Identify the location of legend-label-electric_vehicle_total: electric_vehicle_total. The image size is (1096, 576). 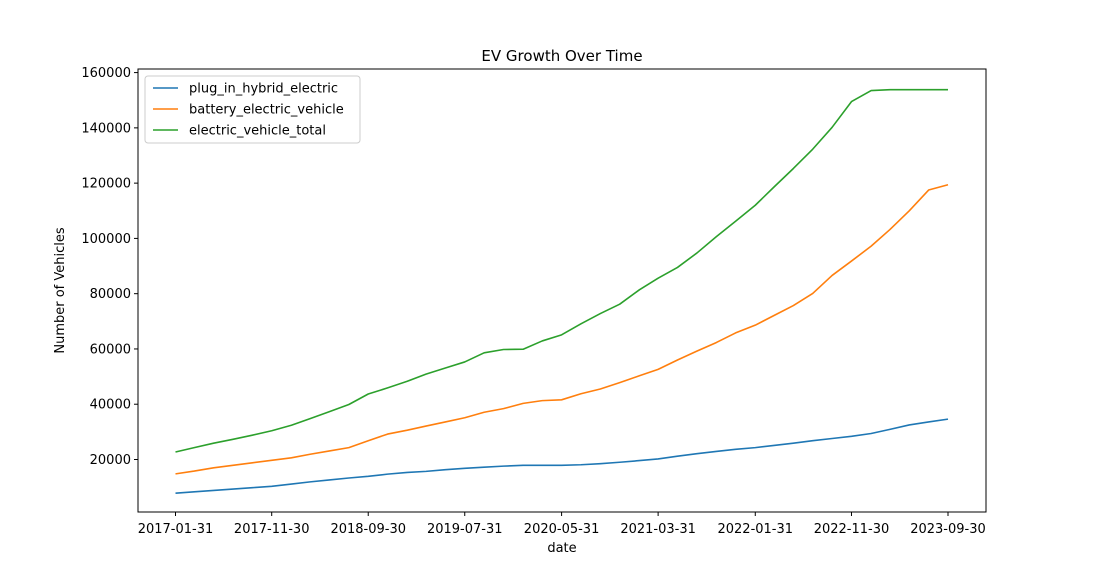
(257, 131).